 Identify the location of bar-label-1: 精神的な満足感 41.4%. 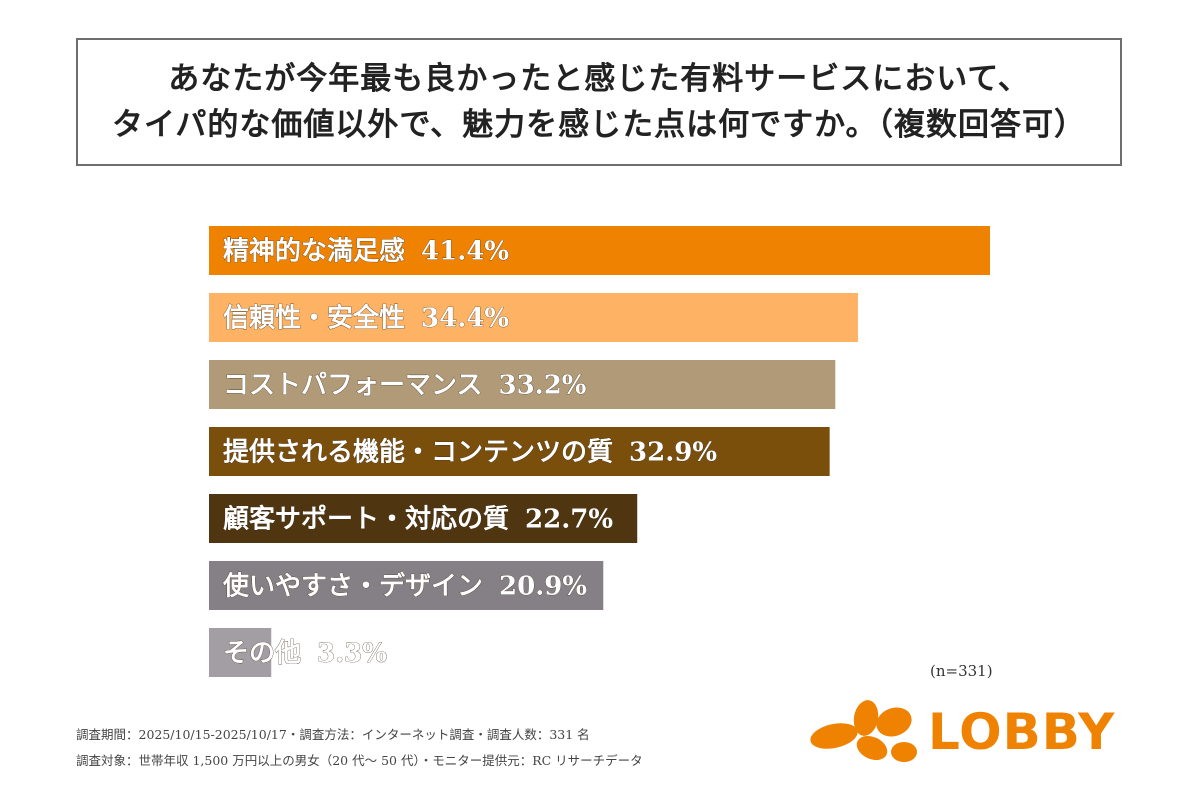
(366, 251).